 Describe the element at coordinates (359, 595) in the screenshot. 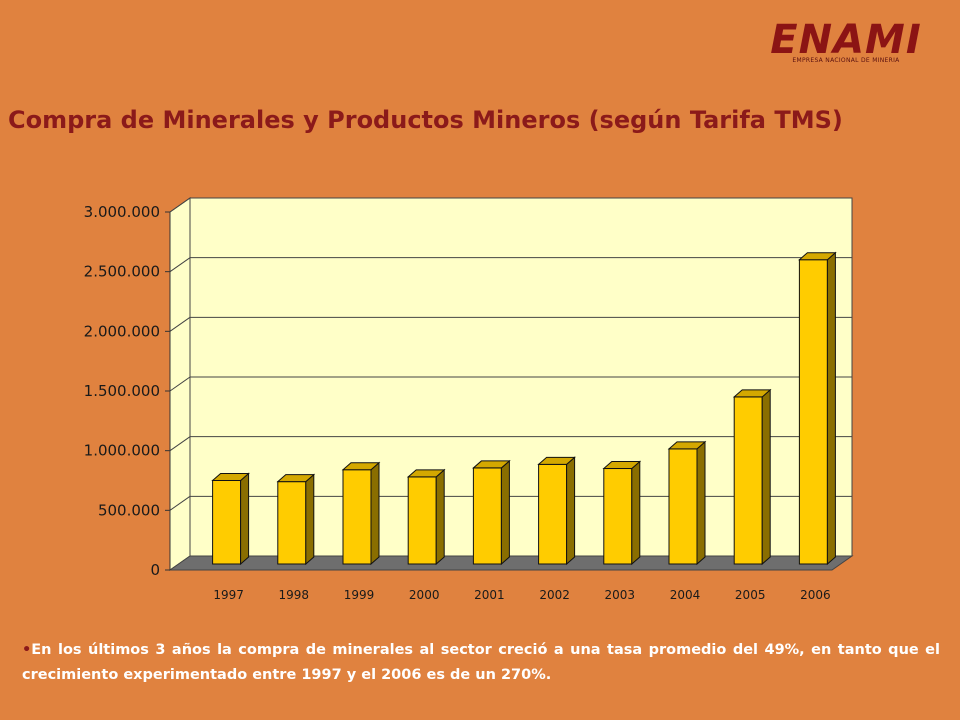

I see `x-tick-label: 1999` at that location.